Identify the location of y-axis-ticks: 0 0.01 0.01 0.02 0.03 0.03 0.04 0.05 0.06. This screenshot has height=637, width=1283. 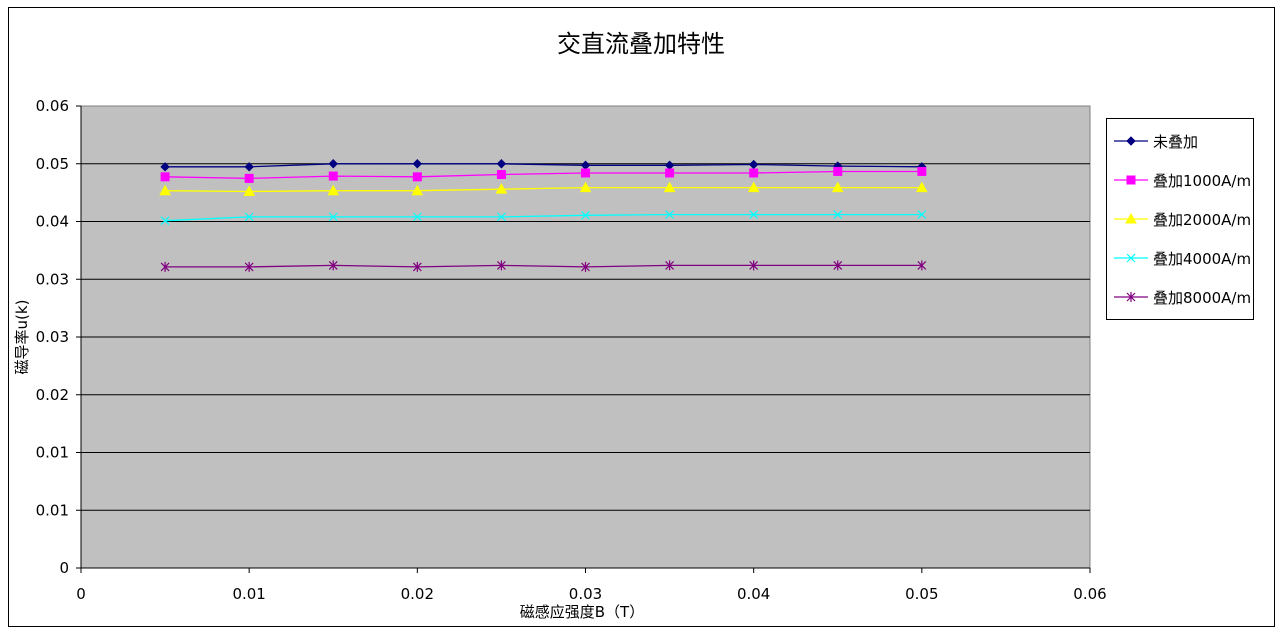
(58, 337).